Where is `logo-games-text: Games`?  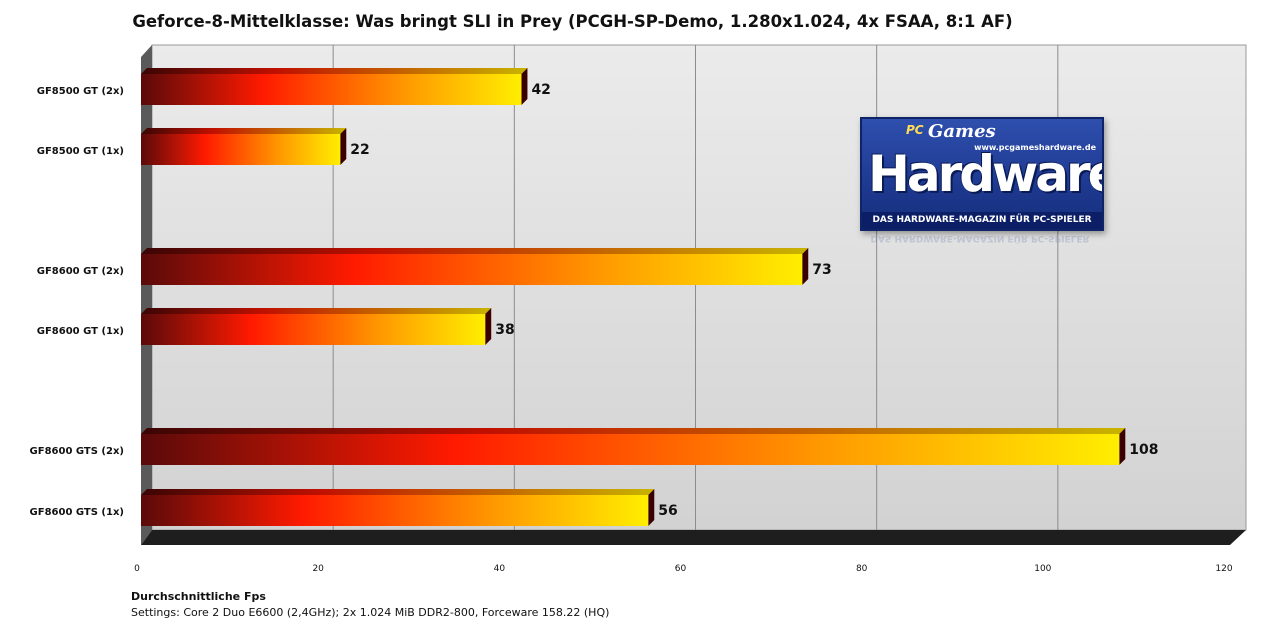
logo-games-text: Games is located at coordinates (962, 131).